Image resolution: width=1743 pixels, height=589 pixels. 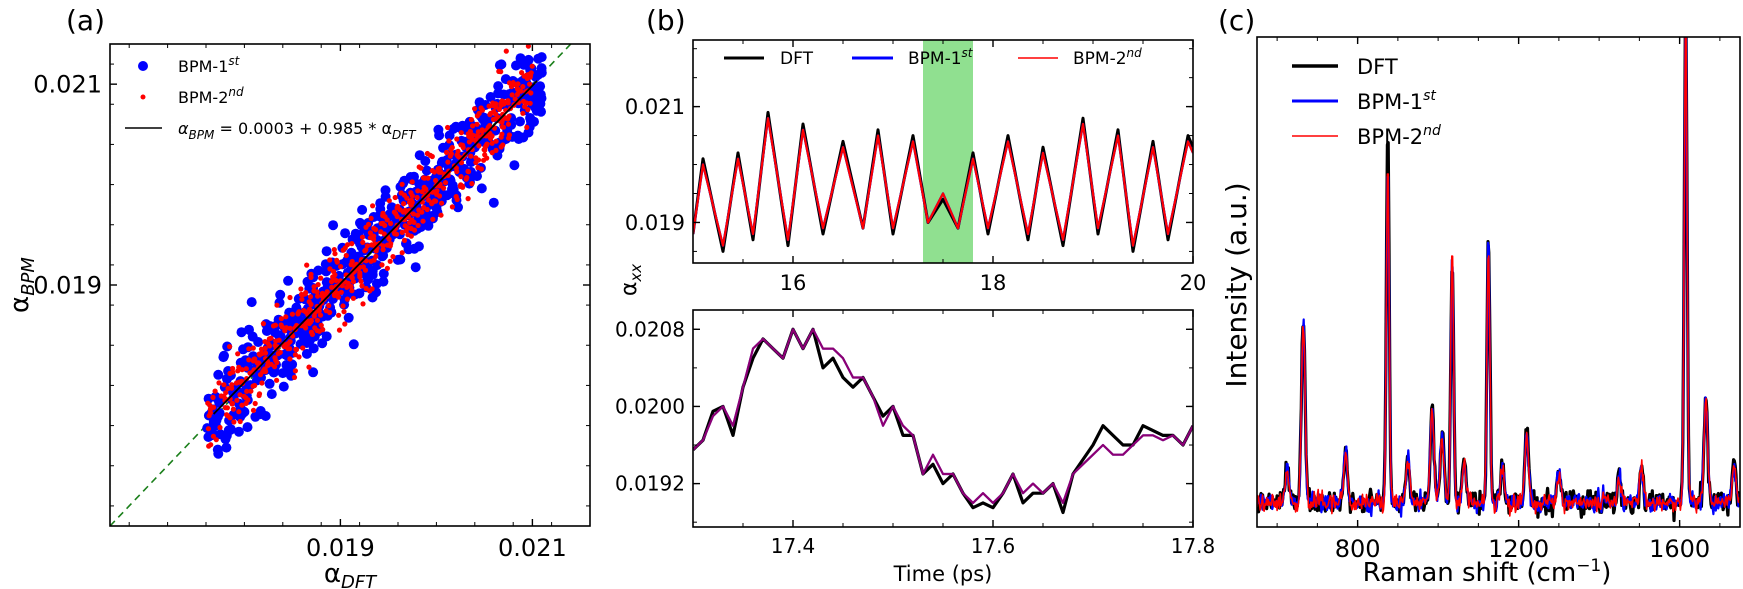 What do you see at coordinates (211, 96) in the screenshot?
I see `legend-label-bpm2: BPM-2nd` at bounding box center [211, 96].